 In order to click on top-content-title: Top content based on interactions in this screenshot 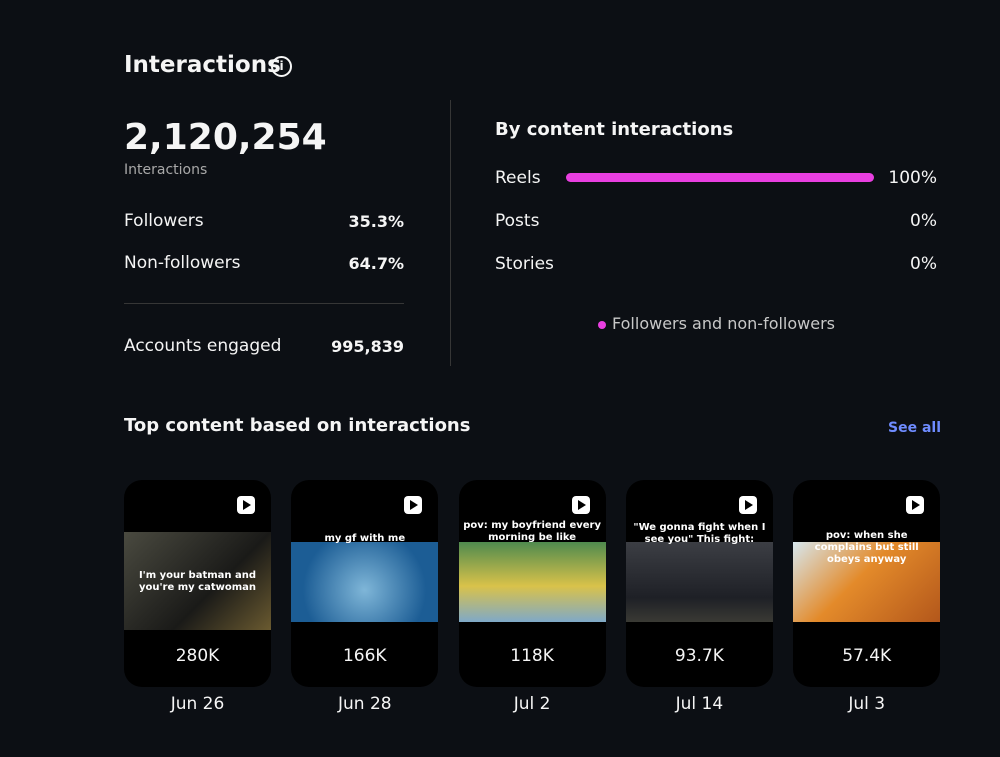, I will do `click(297, 425)`.